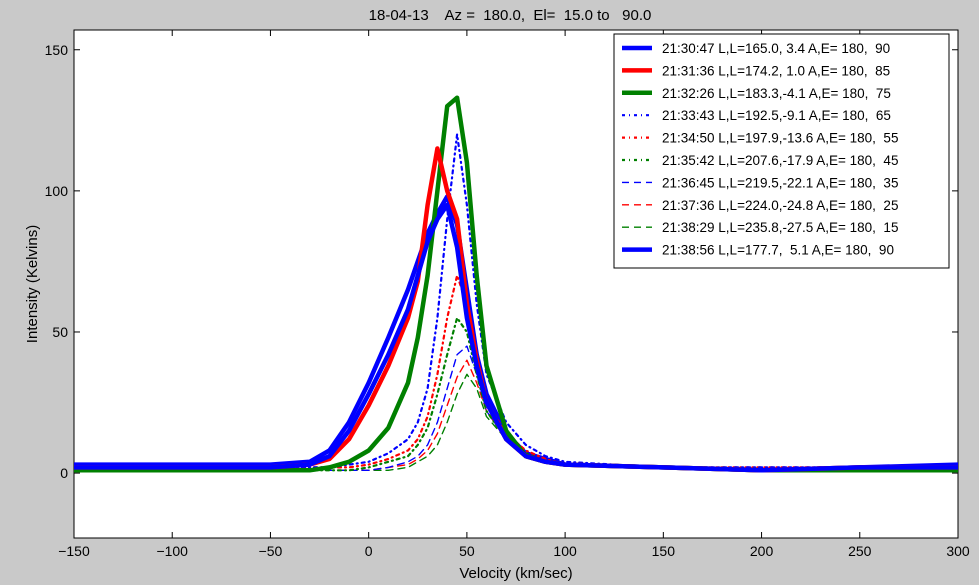  What do you see at coordinates (780, 227) in the screenshot?
I see `legend-entry: 21:38:29 L,L=235.8,-27.5 A,E= 180, 15` at bounding box center [780, 227].